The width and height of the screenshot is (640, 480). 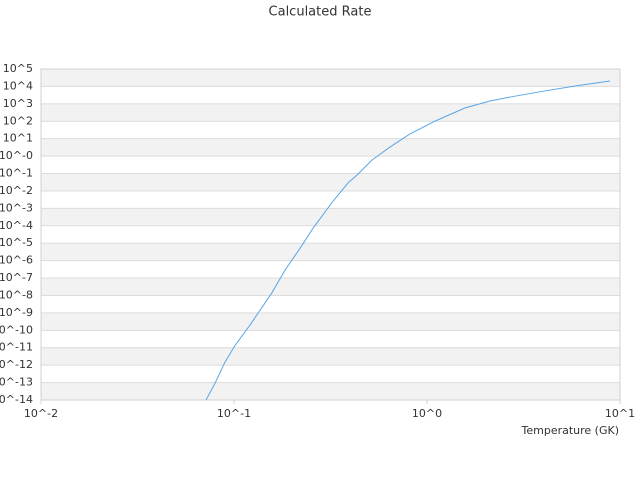 What do you see at coordinates (18, 103) in the screenshot?
I see `y-tick-label: 10^3` at bounding box center [18, 103].